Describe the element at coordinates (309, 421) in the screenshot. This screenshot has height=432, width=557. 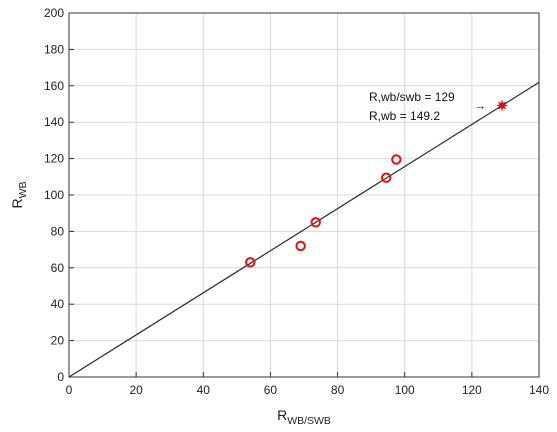
I see `x-axis-label-sub: WB/SWB` at that location.